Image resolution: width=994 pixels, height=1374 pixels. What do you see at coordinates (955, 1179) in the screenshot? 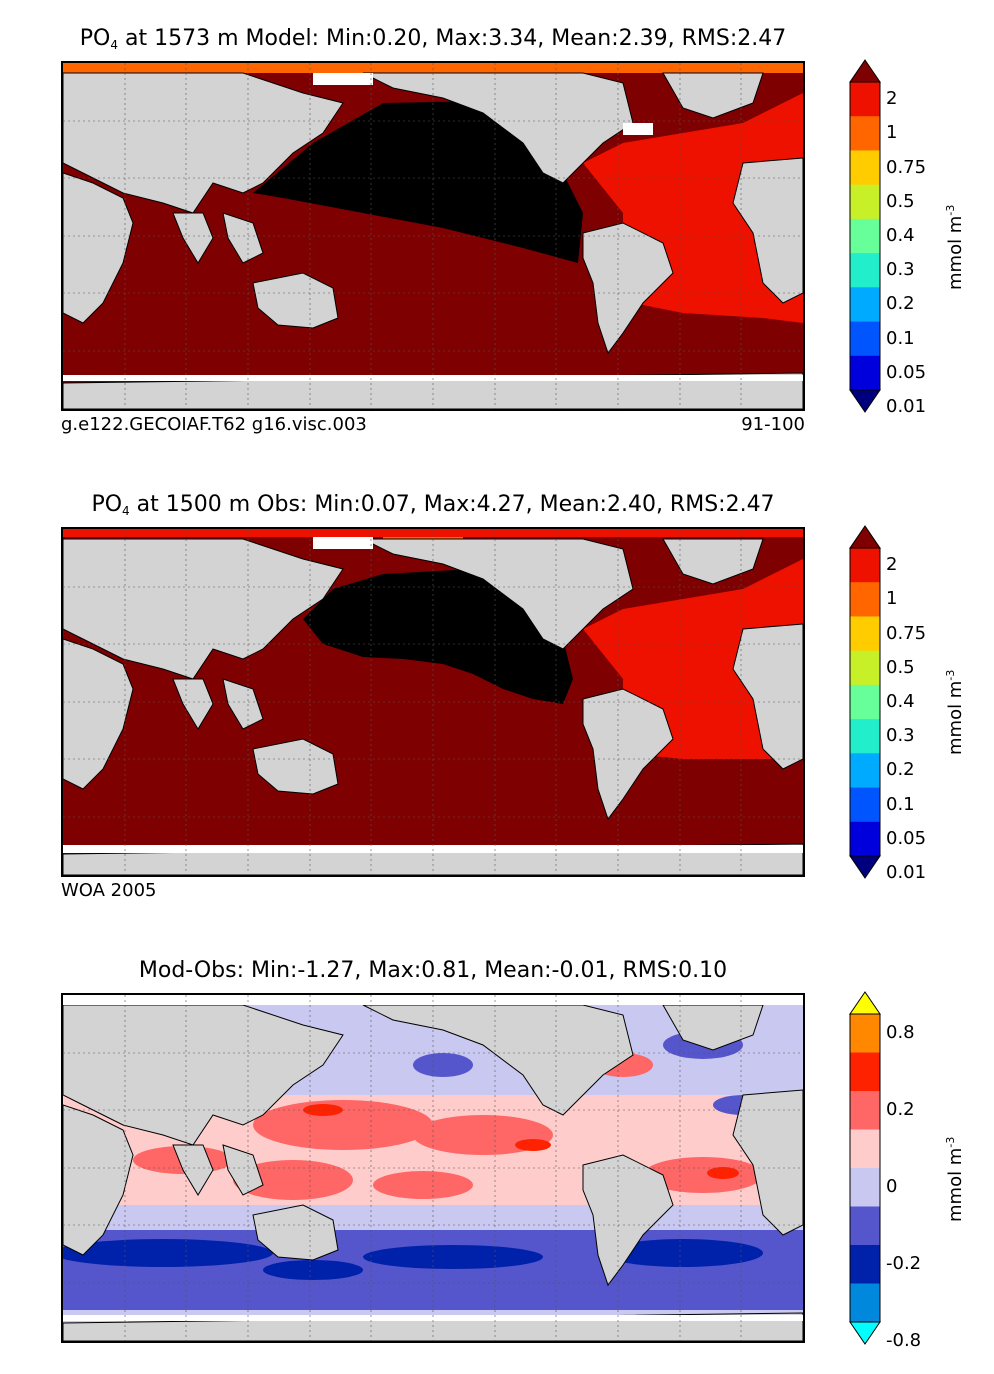
I see `diff-colorbar-unit: mmol m-3` at bounding box center [955, 1179].